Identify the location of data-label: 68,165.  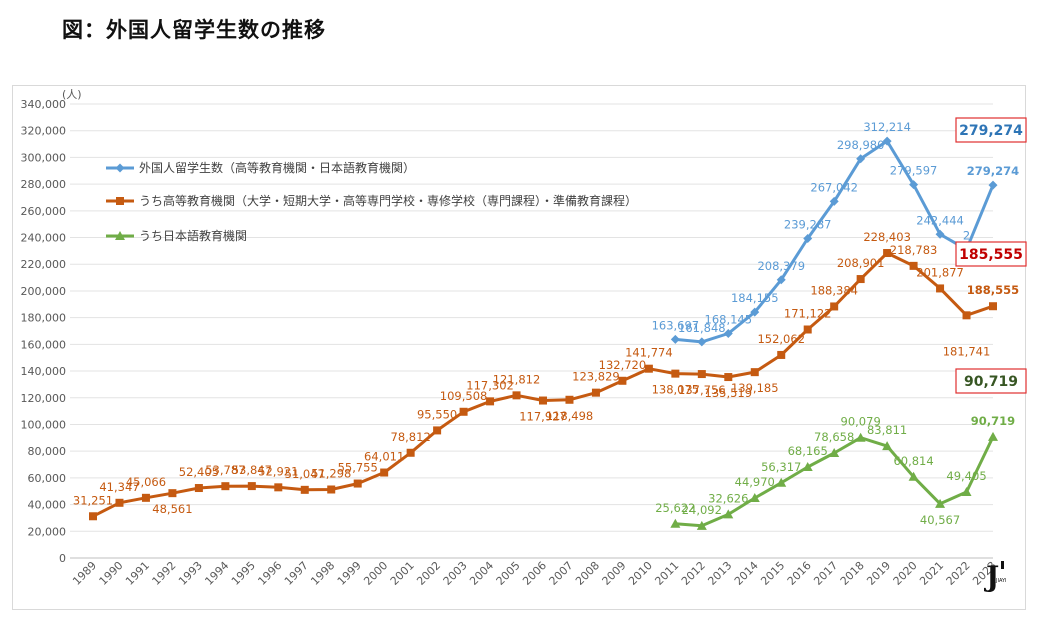
(808, 451).